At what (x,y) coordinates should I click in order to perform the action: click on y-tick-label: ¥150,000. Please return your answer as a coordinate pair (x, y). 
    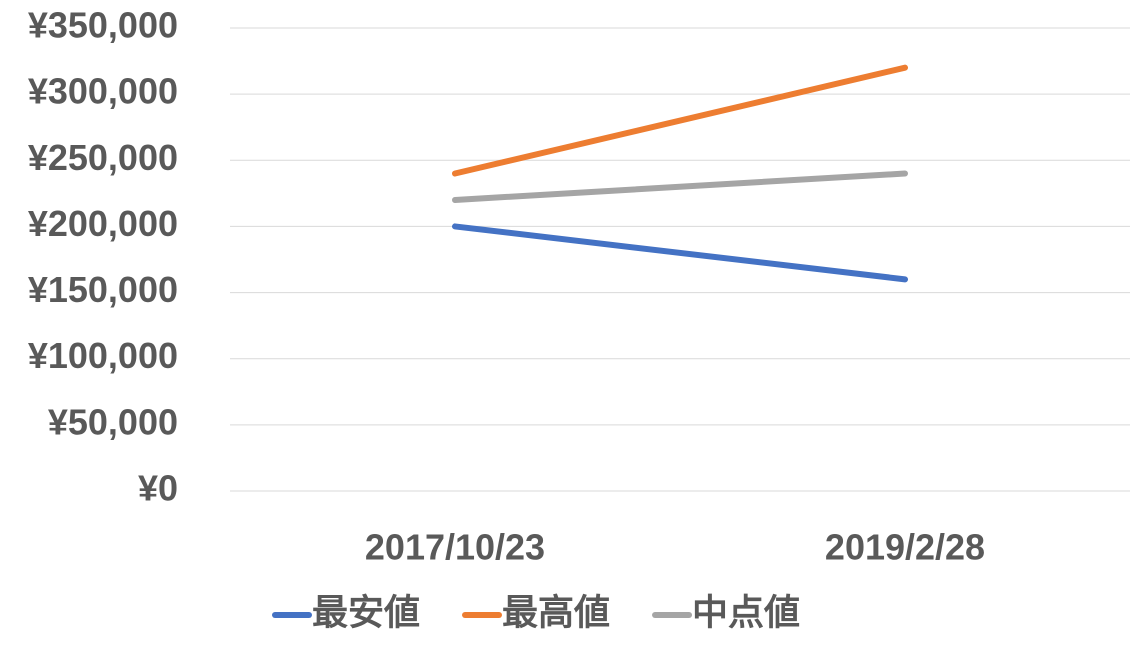
    Looking at the image, I should click on (103, 289).